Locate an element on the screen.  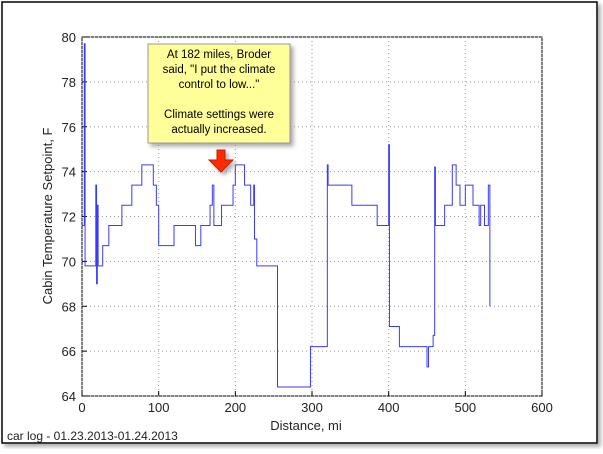
x-tick-label: 600 is located at coordinates (542, 407).